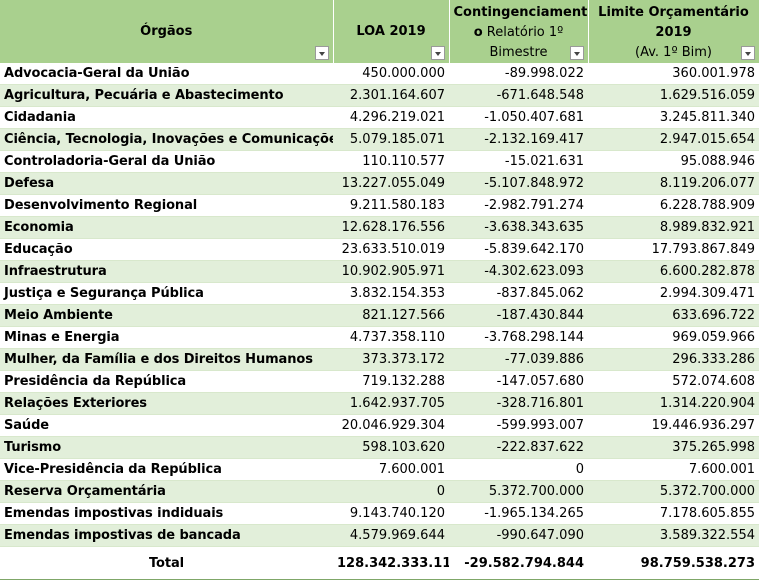  Describe the element at coordinates (673, 161) in the screenshot. I see `limite-cell: 95.088.946` at that location.